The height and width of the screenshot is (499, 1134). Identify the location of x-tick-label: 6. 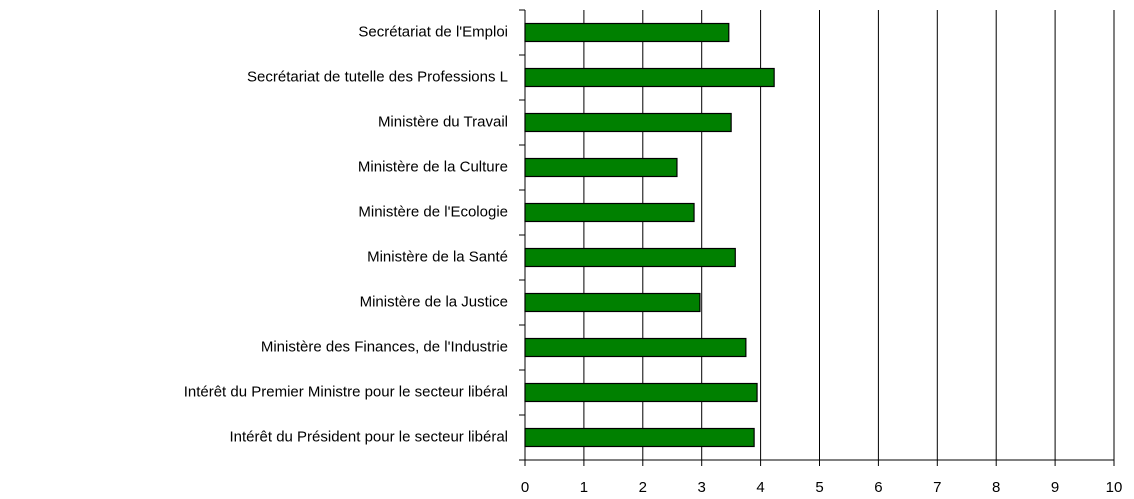
(878, 487).